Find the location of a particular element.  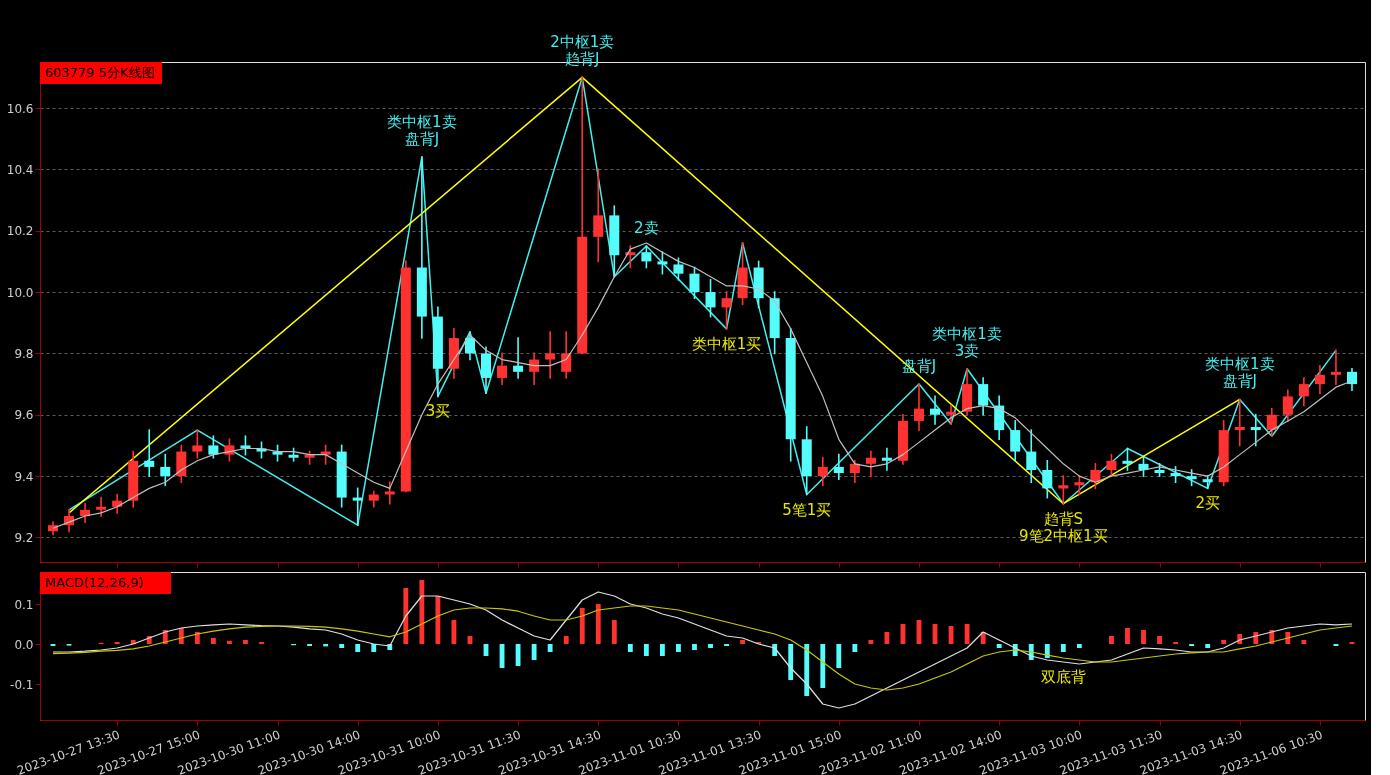

y-tick-label: 9.4 is located at coordinates (24, 476).